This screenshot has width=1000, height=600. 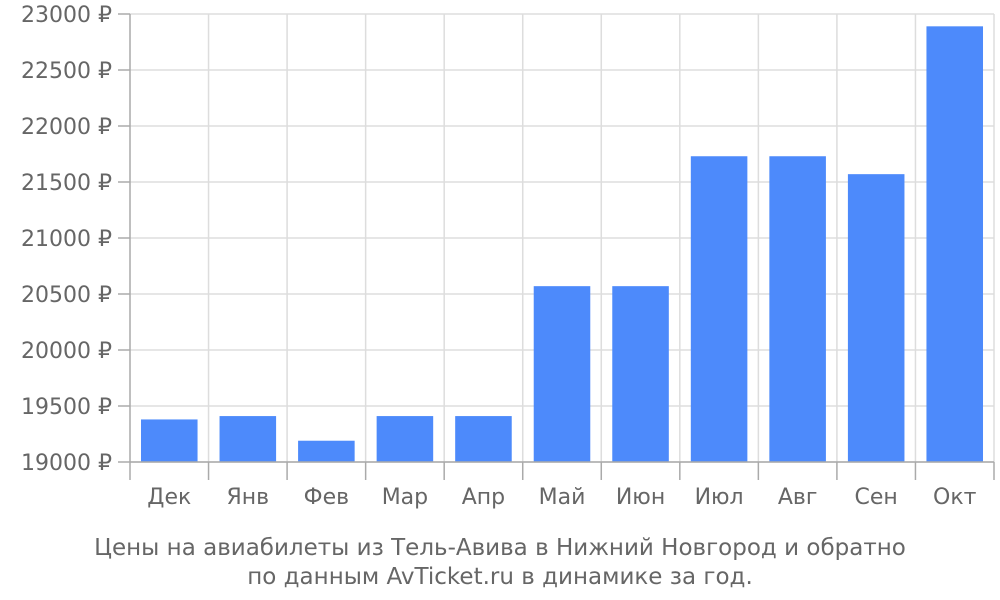 What do you see at coordinates (719, 497) in the screenshot?
I see `x-tick-label: Июл` at bounding box center [719, 497].